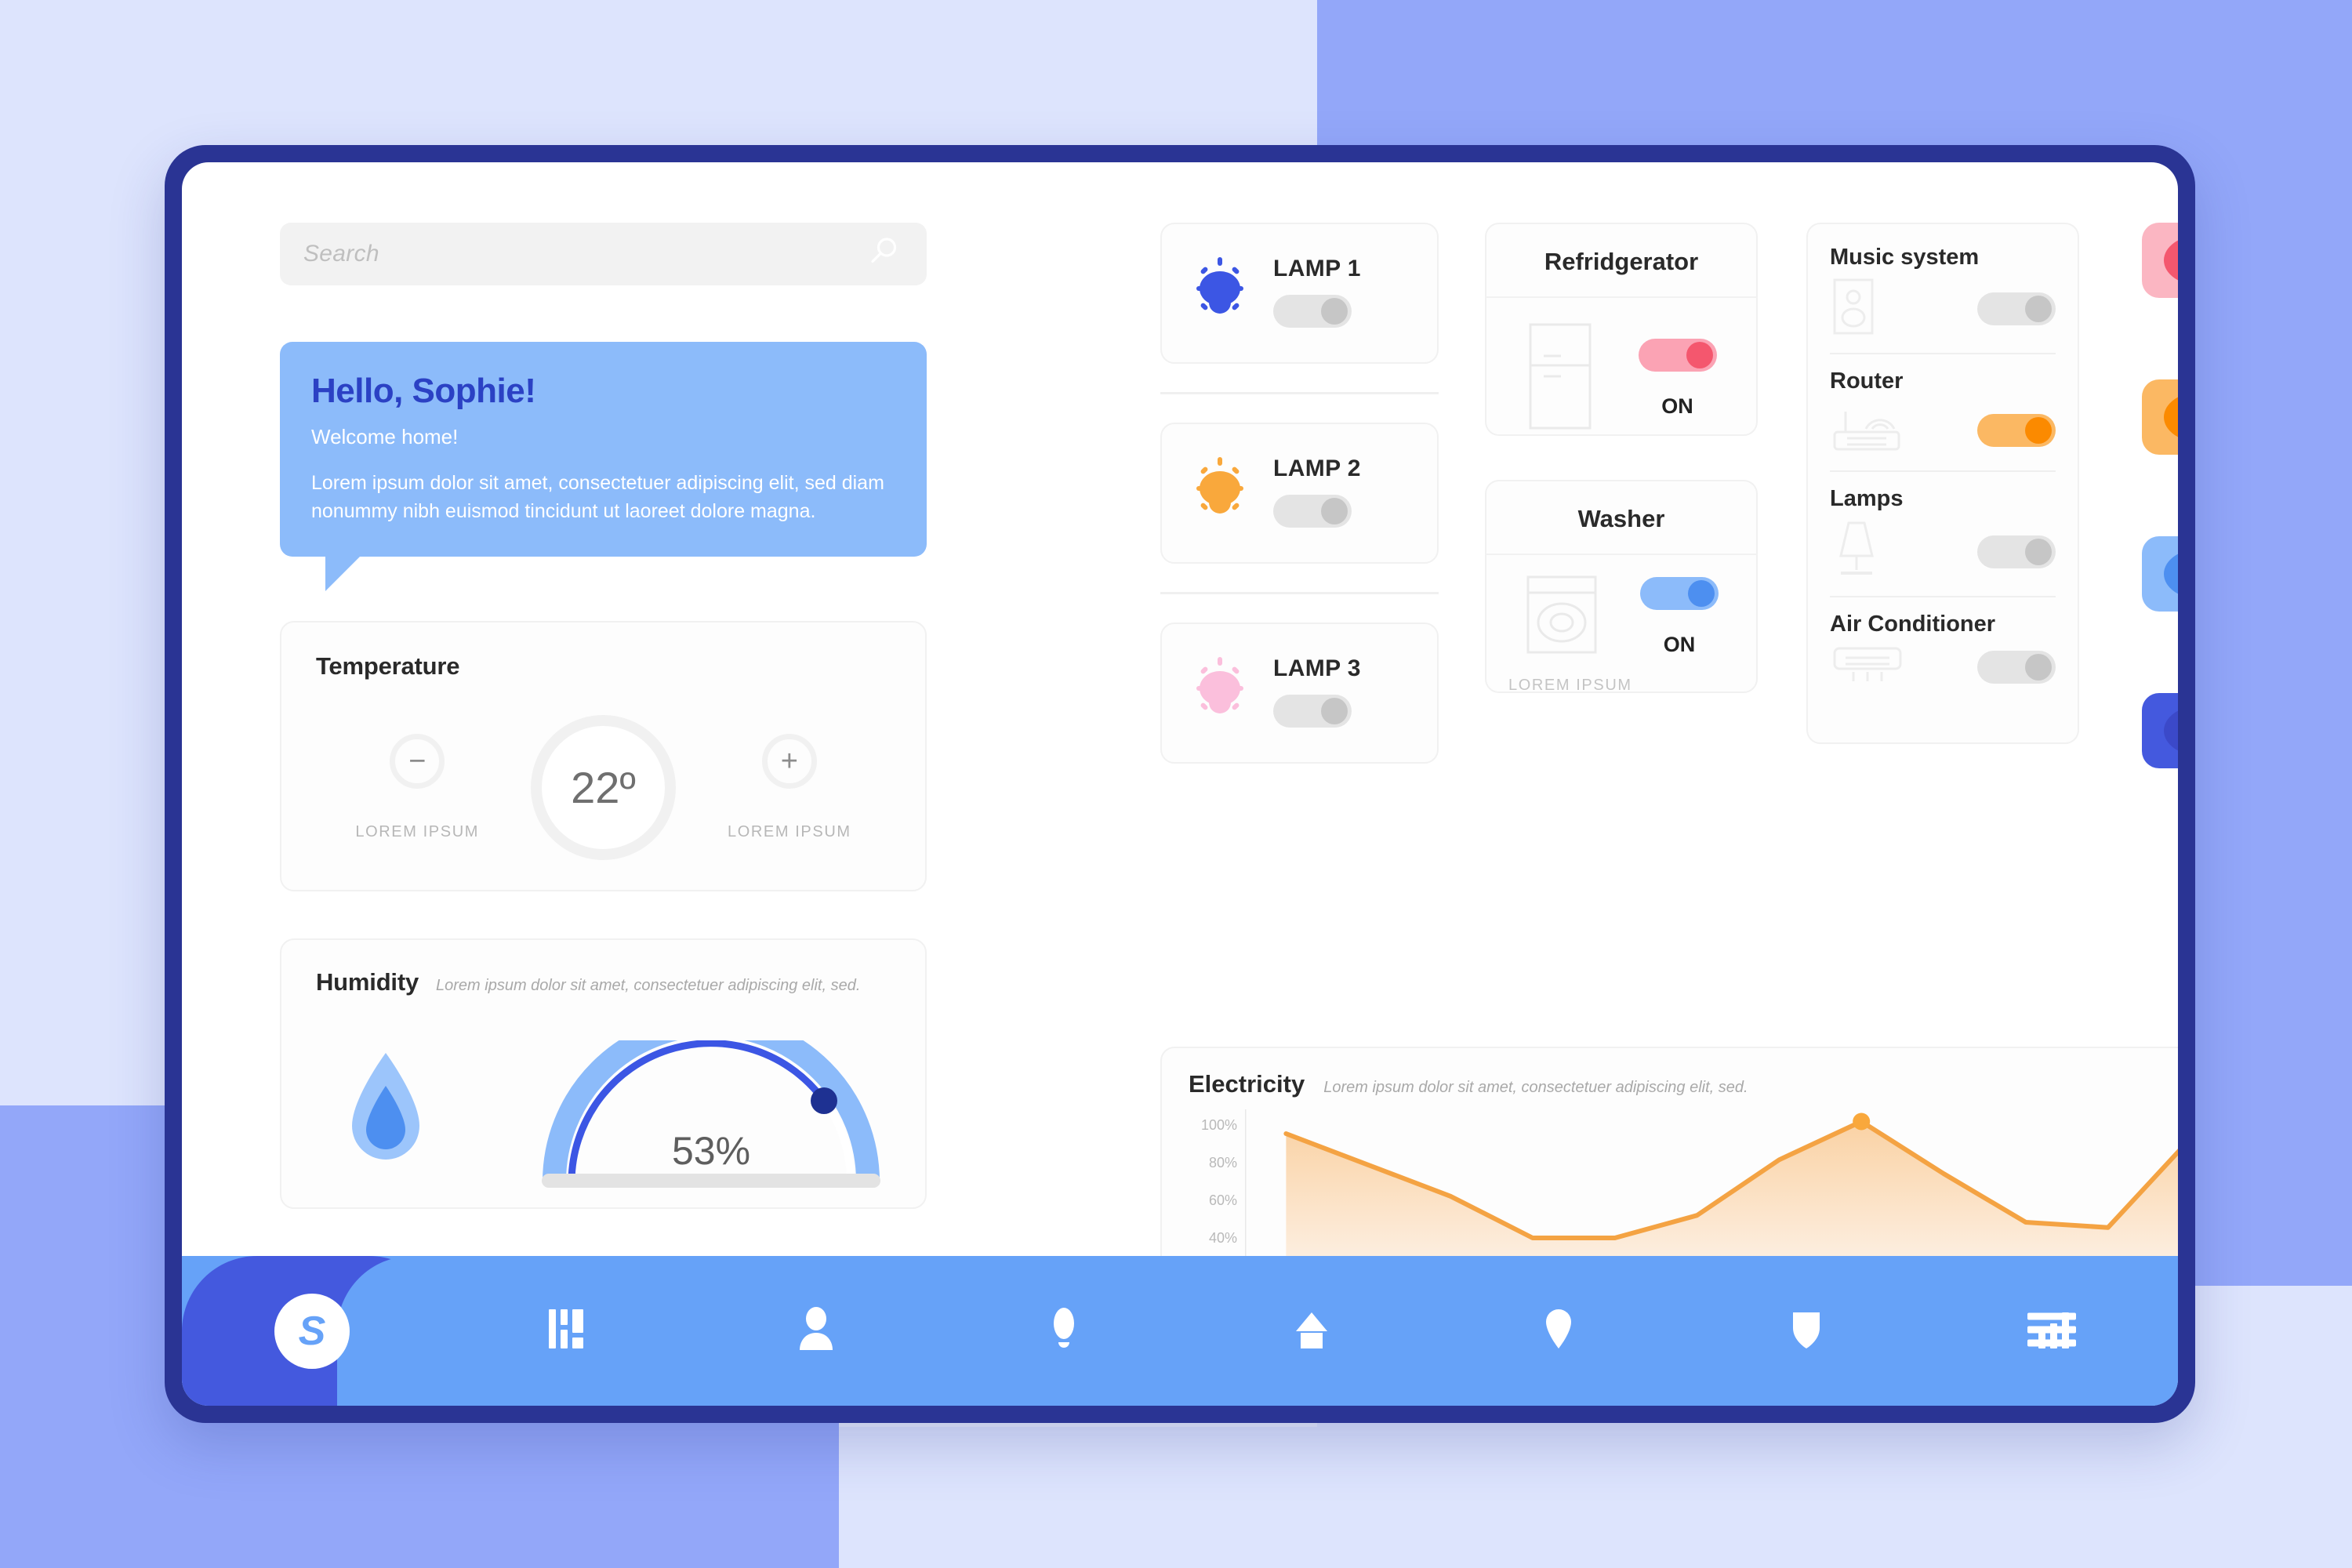 Image resolution: width=2352 pixels, height=1568 pixels. What do you see at coordinates (1621, 261) in the screenshot?
I see `refrigerator-title: Refridgerator` at bounding box center [1621, 261].